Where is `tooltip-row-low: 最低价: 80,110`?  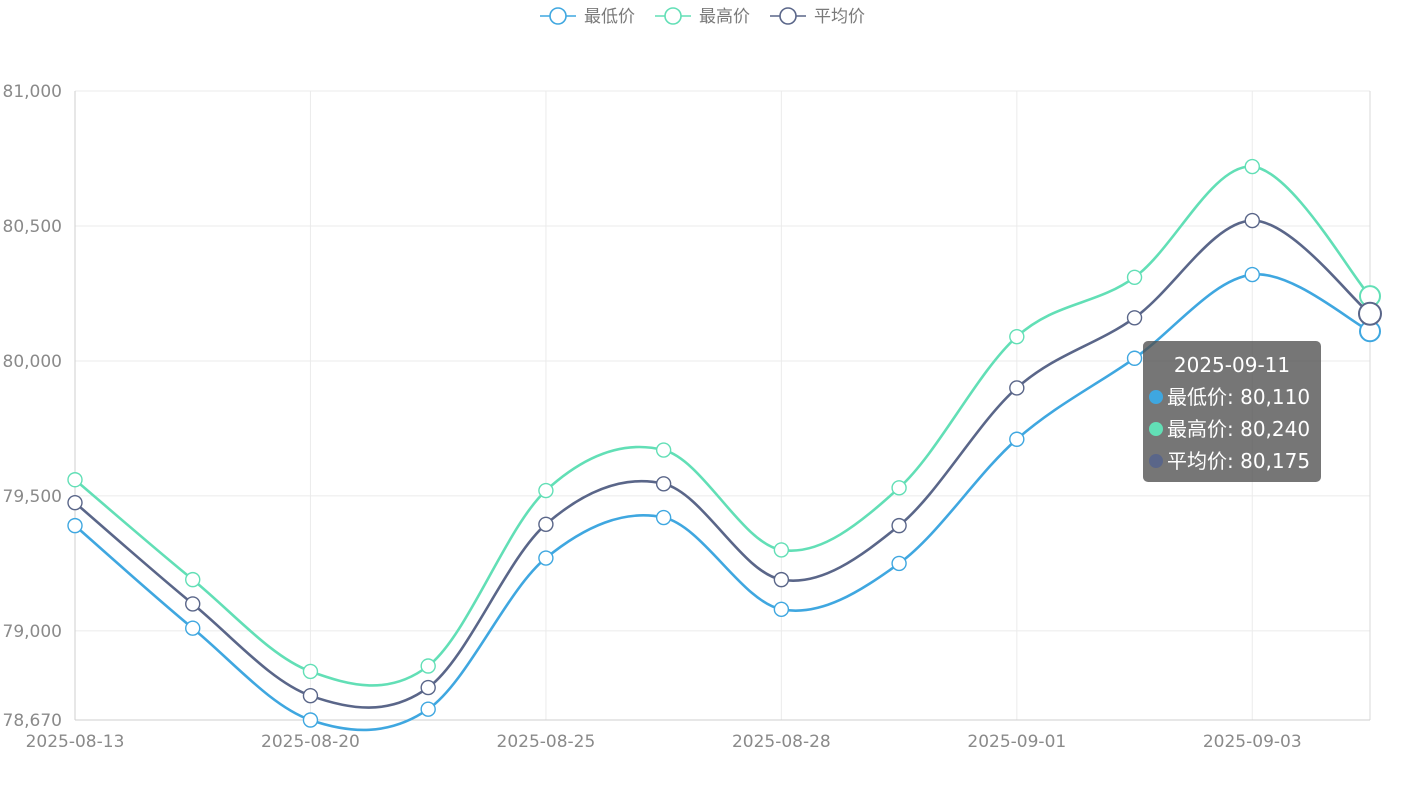
tooltip-row-low: 最低价: 80,110 is located at coordinates (1232, 397).